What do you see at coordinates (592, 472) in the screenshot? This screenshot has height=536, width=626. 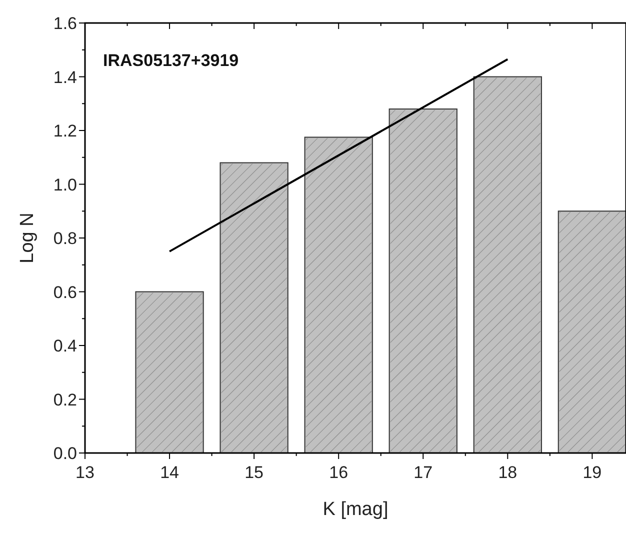 I see `x-tick-label: 19` at bounding box center [592, 472].